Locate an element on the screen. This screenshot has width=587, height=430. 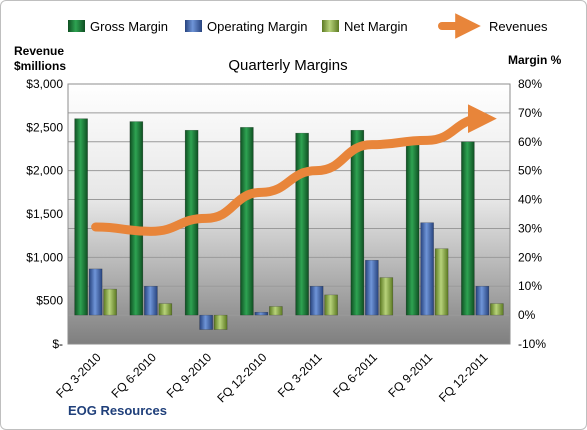
right-tick-label: 60% is located at coordinates (530, 142).